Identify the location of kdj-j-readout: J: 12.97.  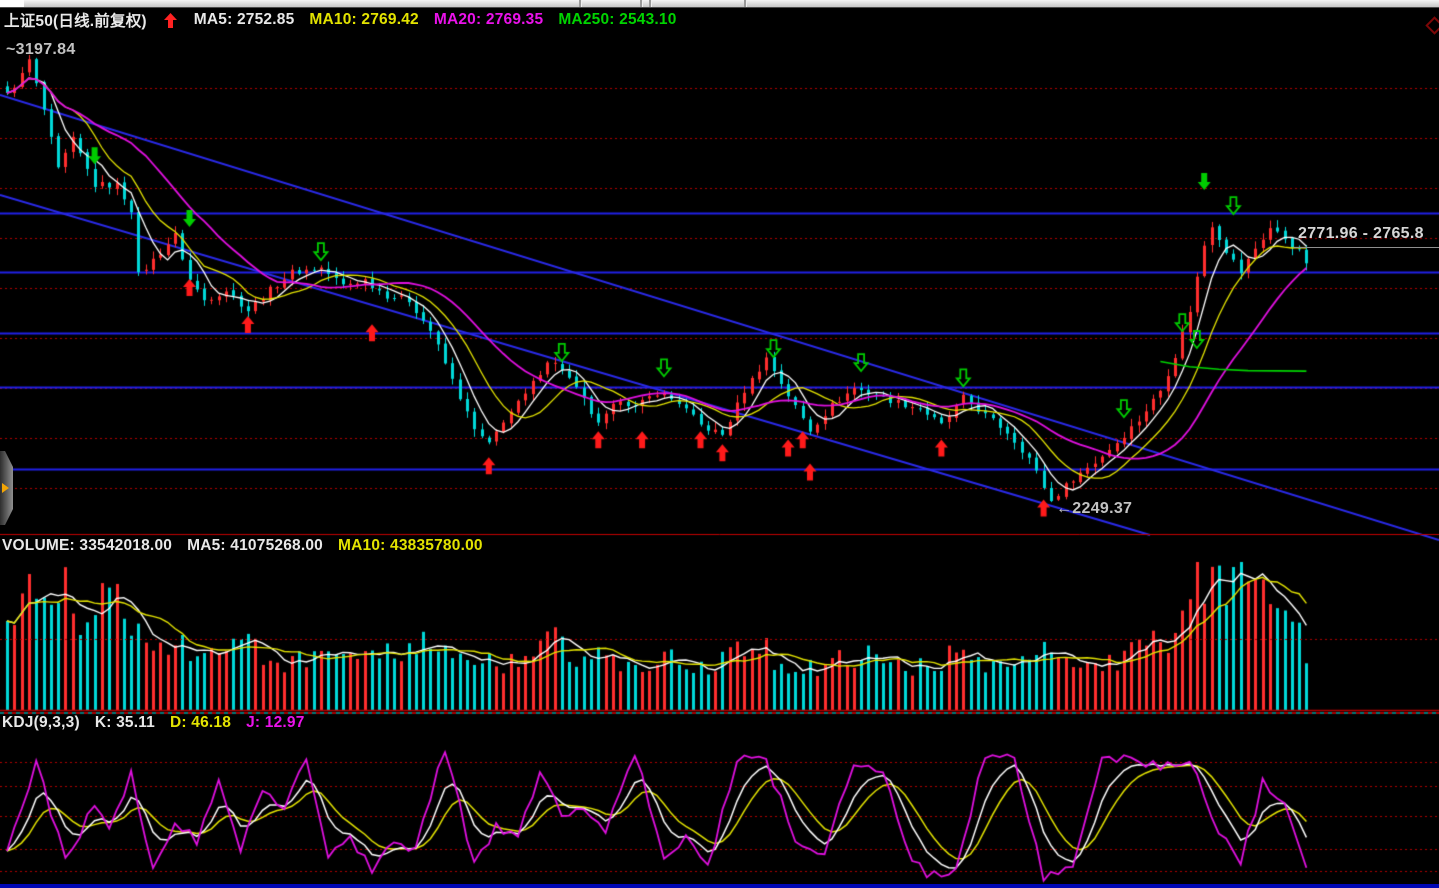
(275, 722).